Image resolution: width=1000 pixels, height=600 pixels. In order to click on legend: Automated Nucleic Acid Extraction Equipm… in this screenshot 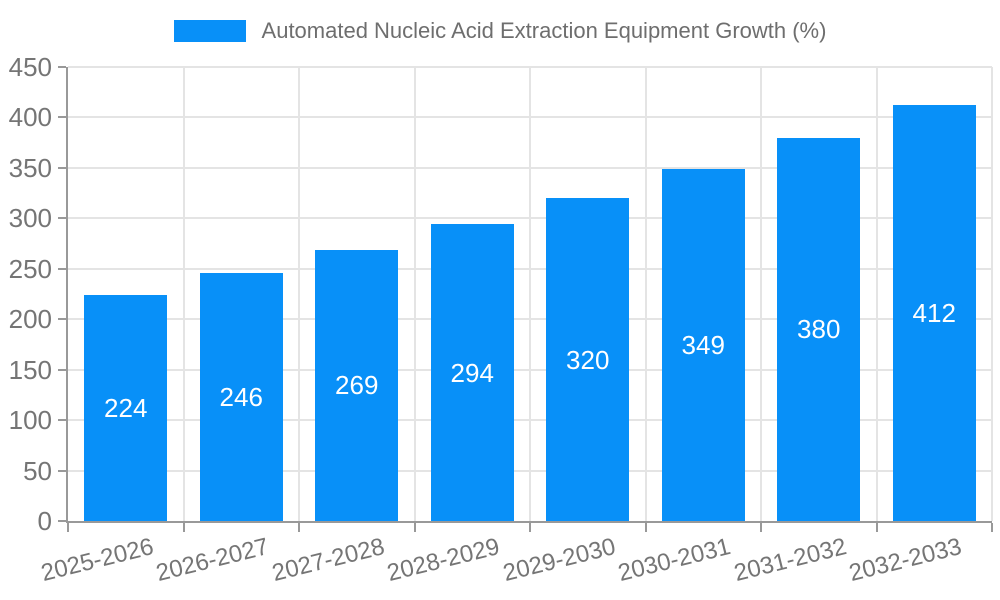, I will do `click(500, 31)`.